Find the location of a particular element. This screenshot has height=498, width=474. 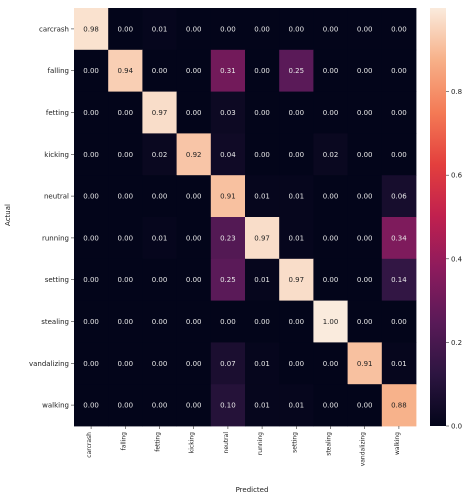

heatmap-cell-label: 0.94 is located at coordinates (126, 71).